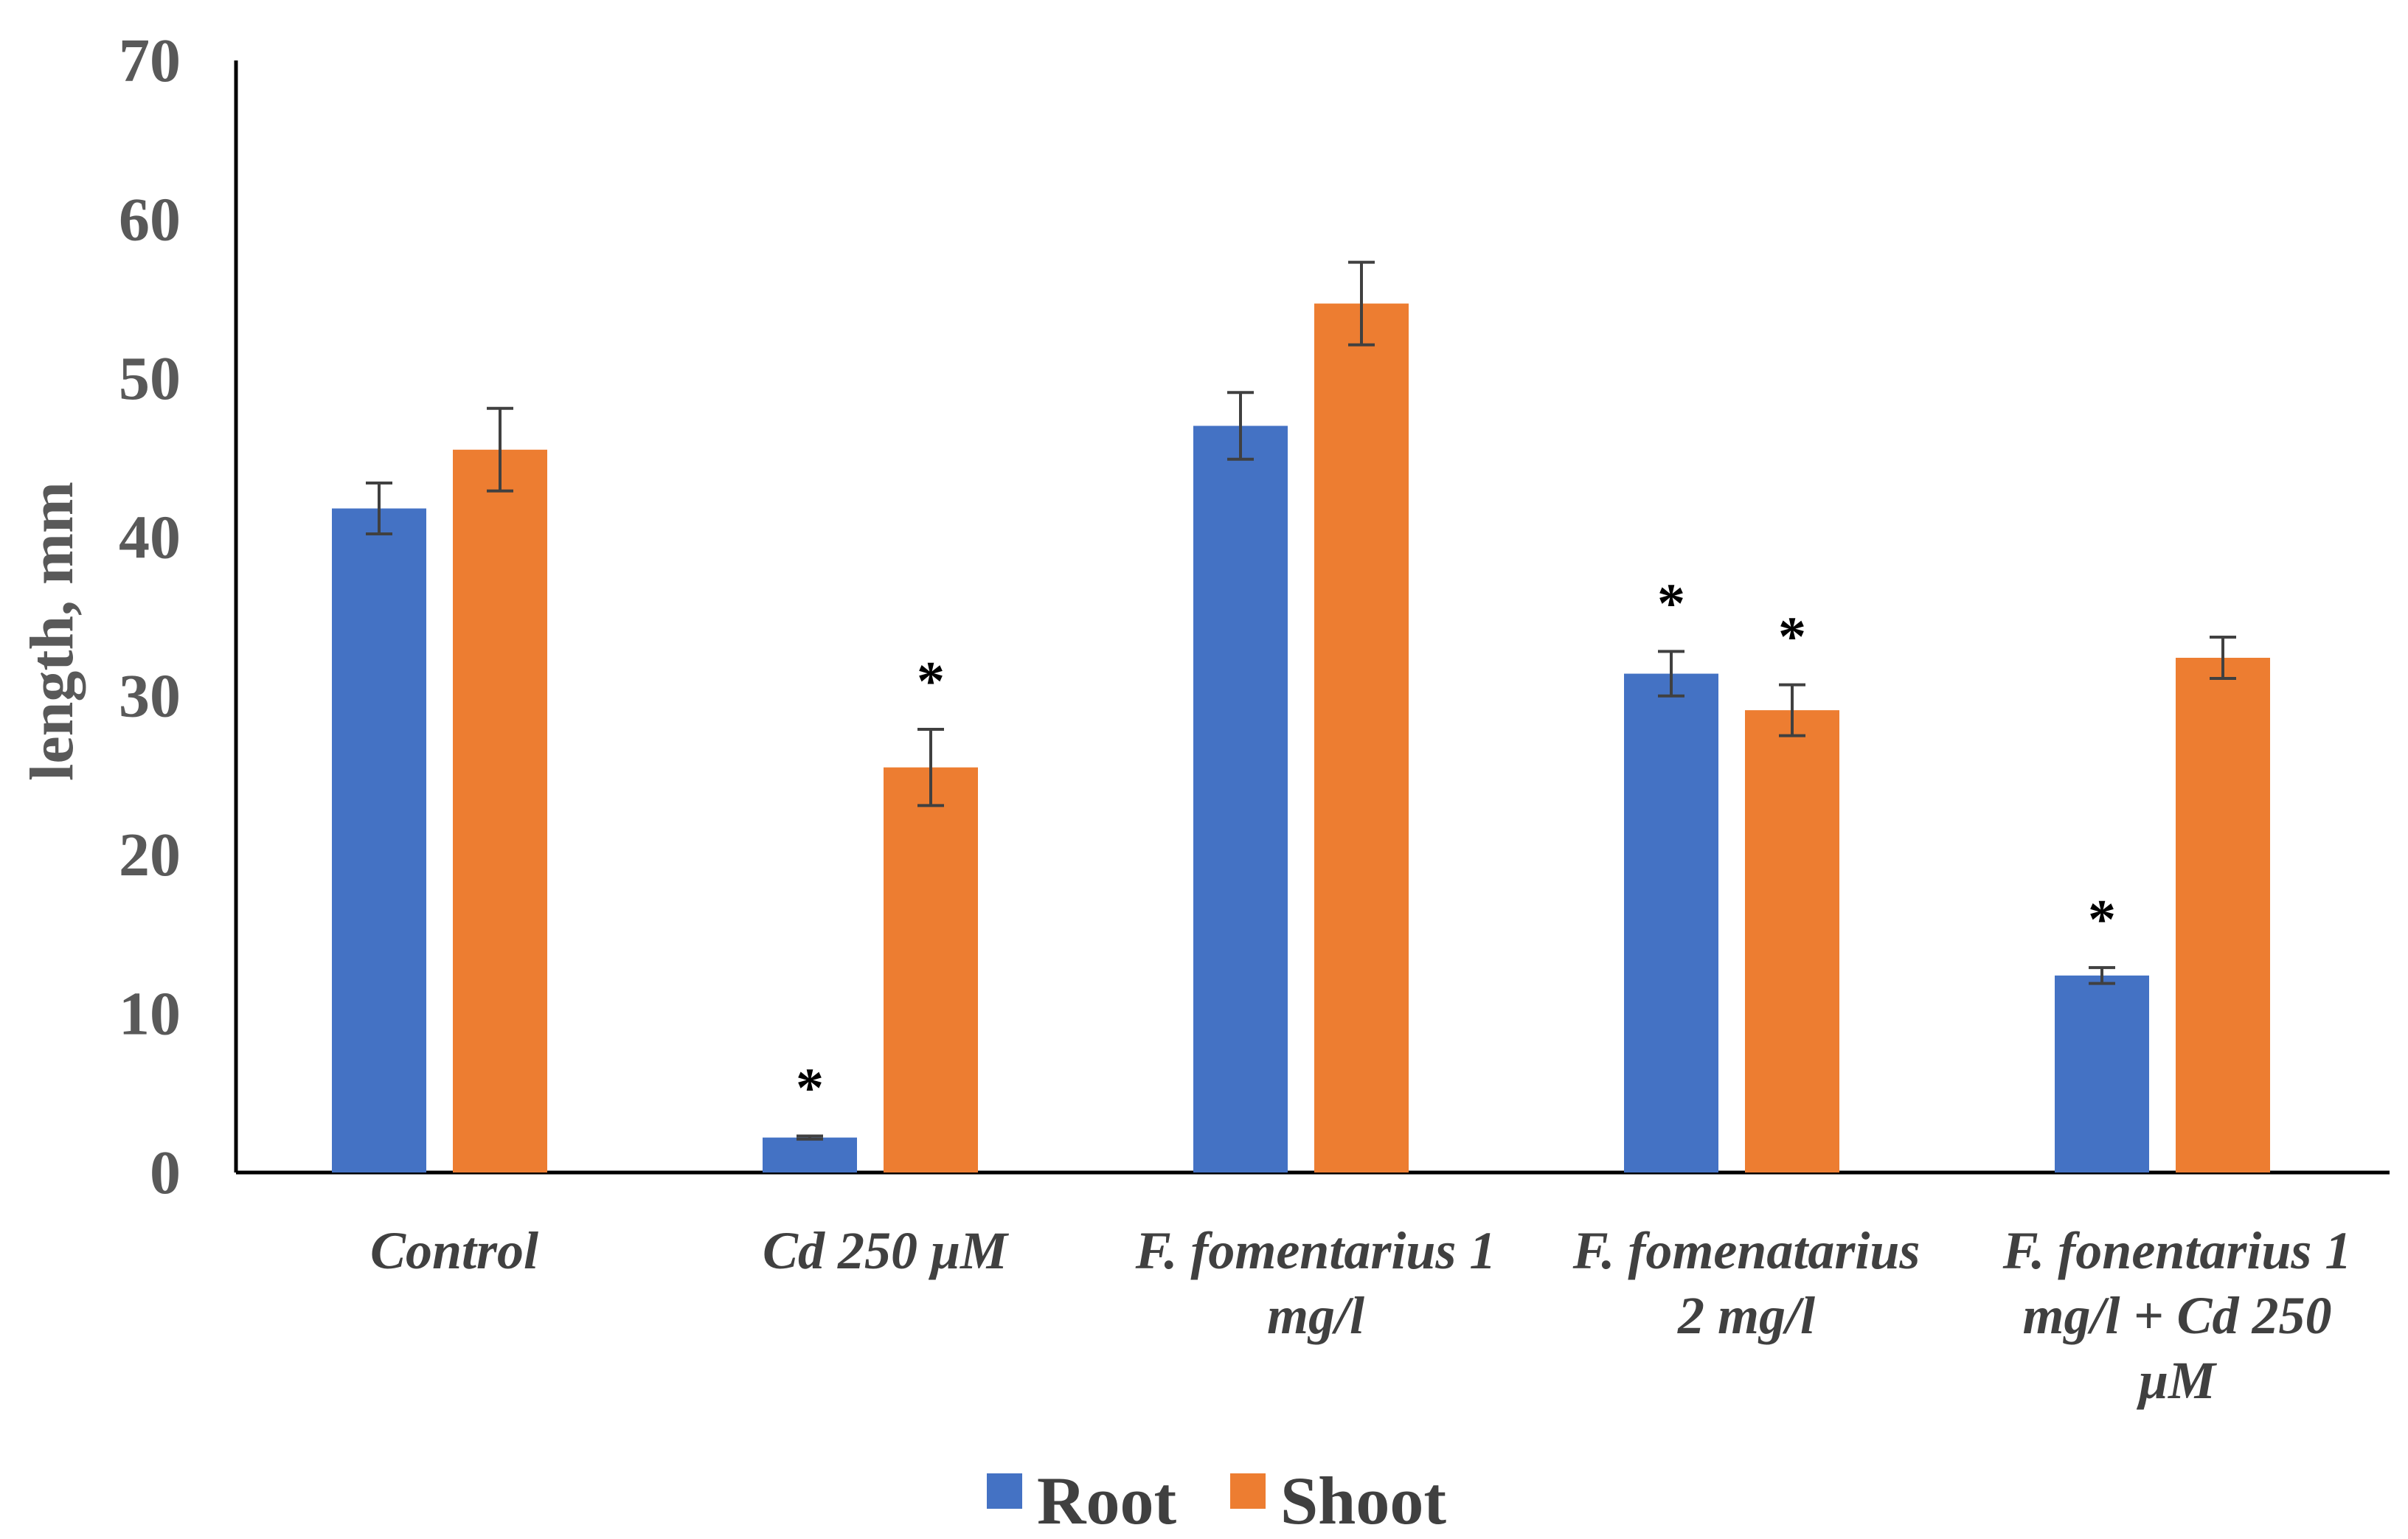  What do you see at coordinates (150, 855) in the screenshot?
I see `y-tick-label: 20` at bounding box center [150, 855].